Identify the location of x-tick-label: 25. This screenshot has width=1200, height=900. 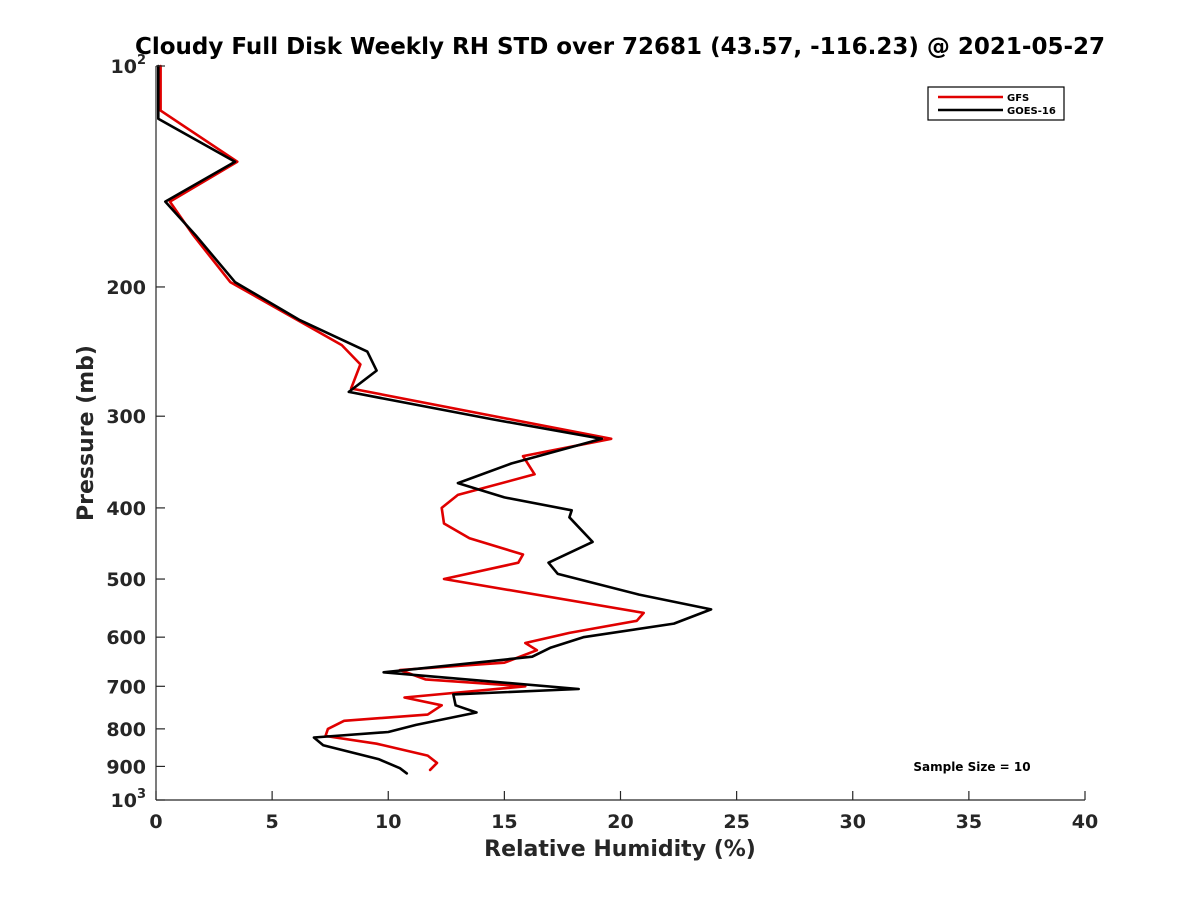
(736, 822).